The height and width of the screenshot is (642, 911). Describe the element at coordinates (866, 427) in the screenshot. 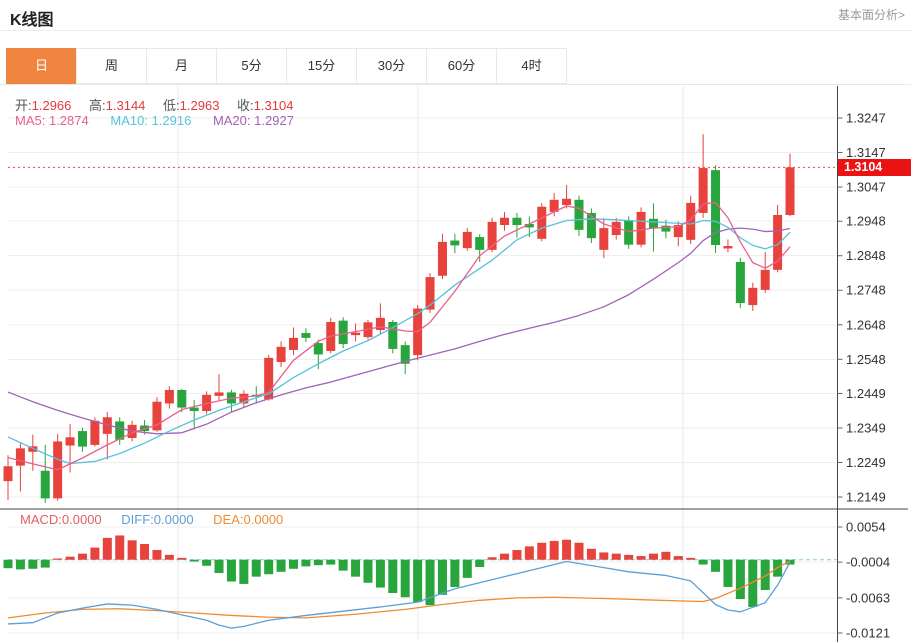

I see `axis-label: 1.2349` at that location.